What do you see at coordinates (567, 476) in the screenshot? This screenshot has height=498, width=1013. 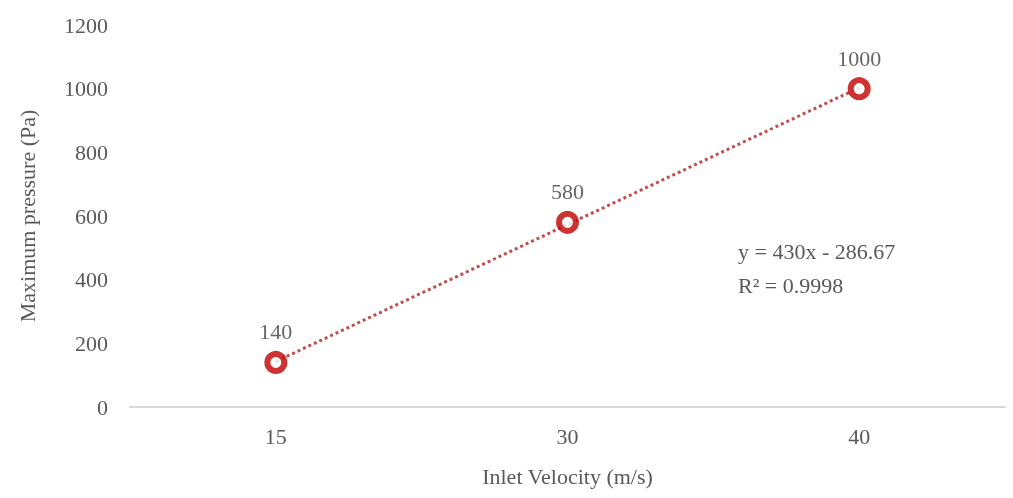 I see `x-axis-title: Inlet Velocity (m/s)` at bounding box center [567, 476].